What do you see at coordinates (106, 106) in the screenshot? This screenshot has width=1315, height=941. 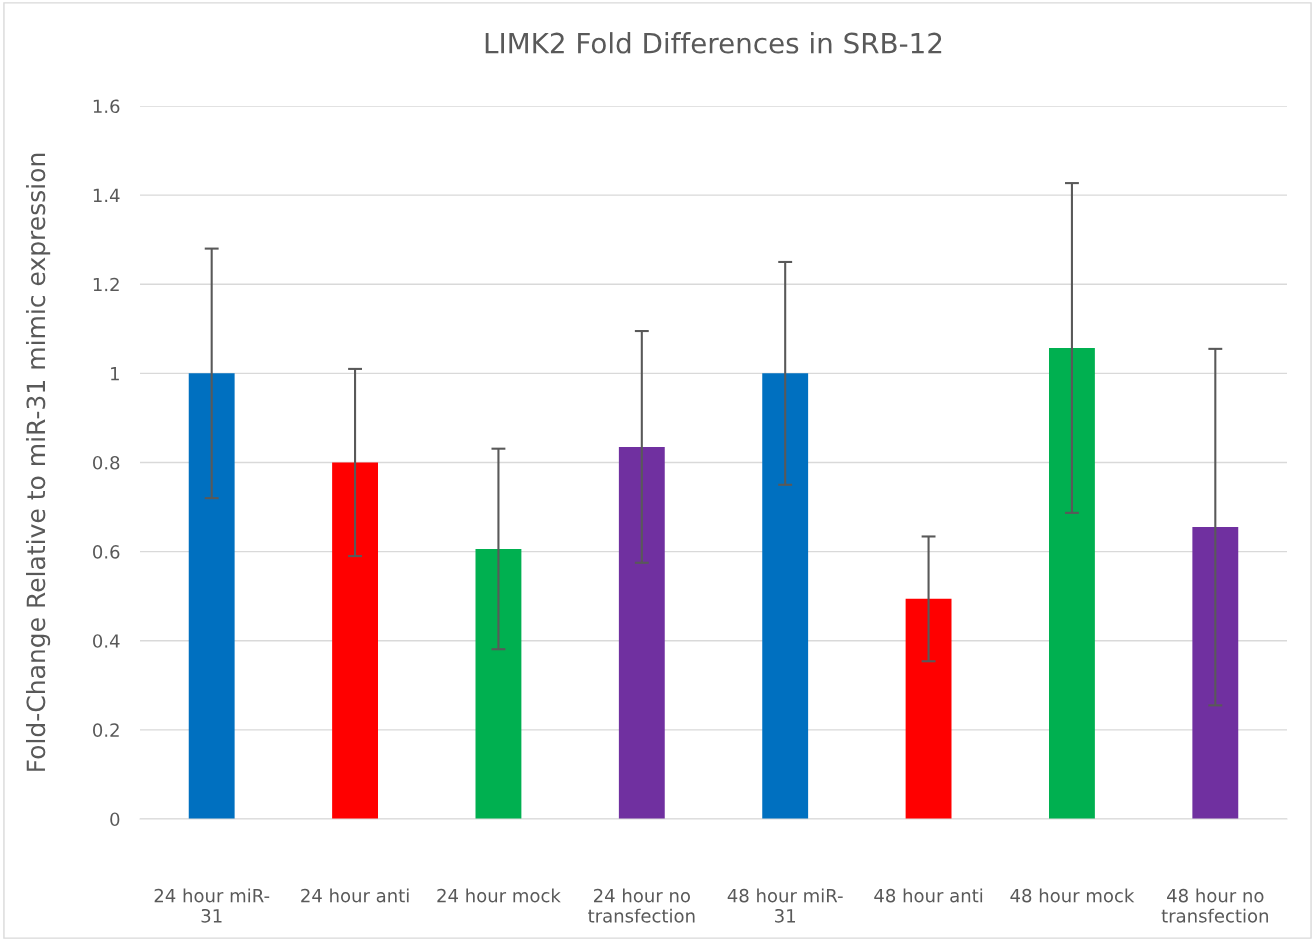 I see `y-tick-label: 1.6` at bounding box center [106, 106].